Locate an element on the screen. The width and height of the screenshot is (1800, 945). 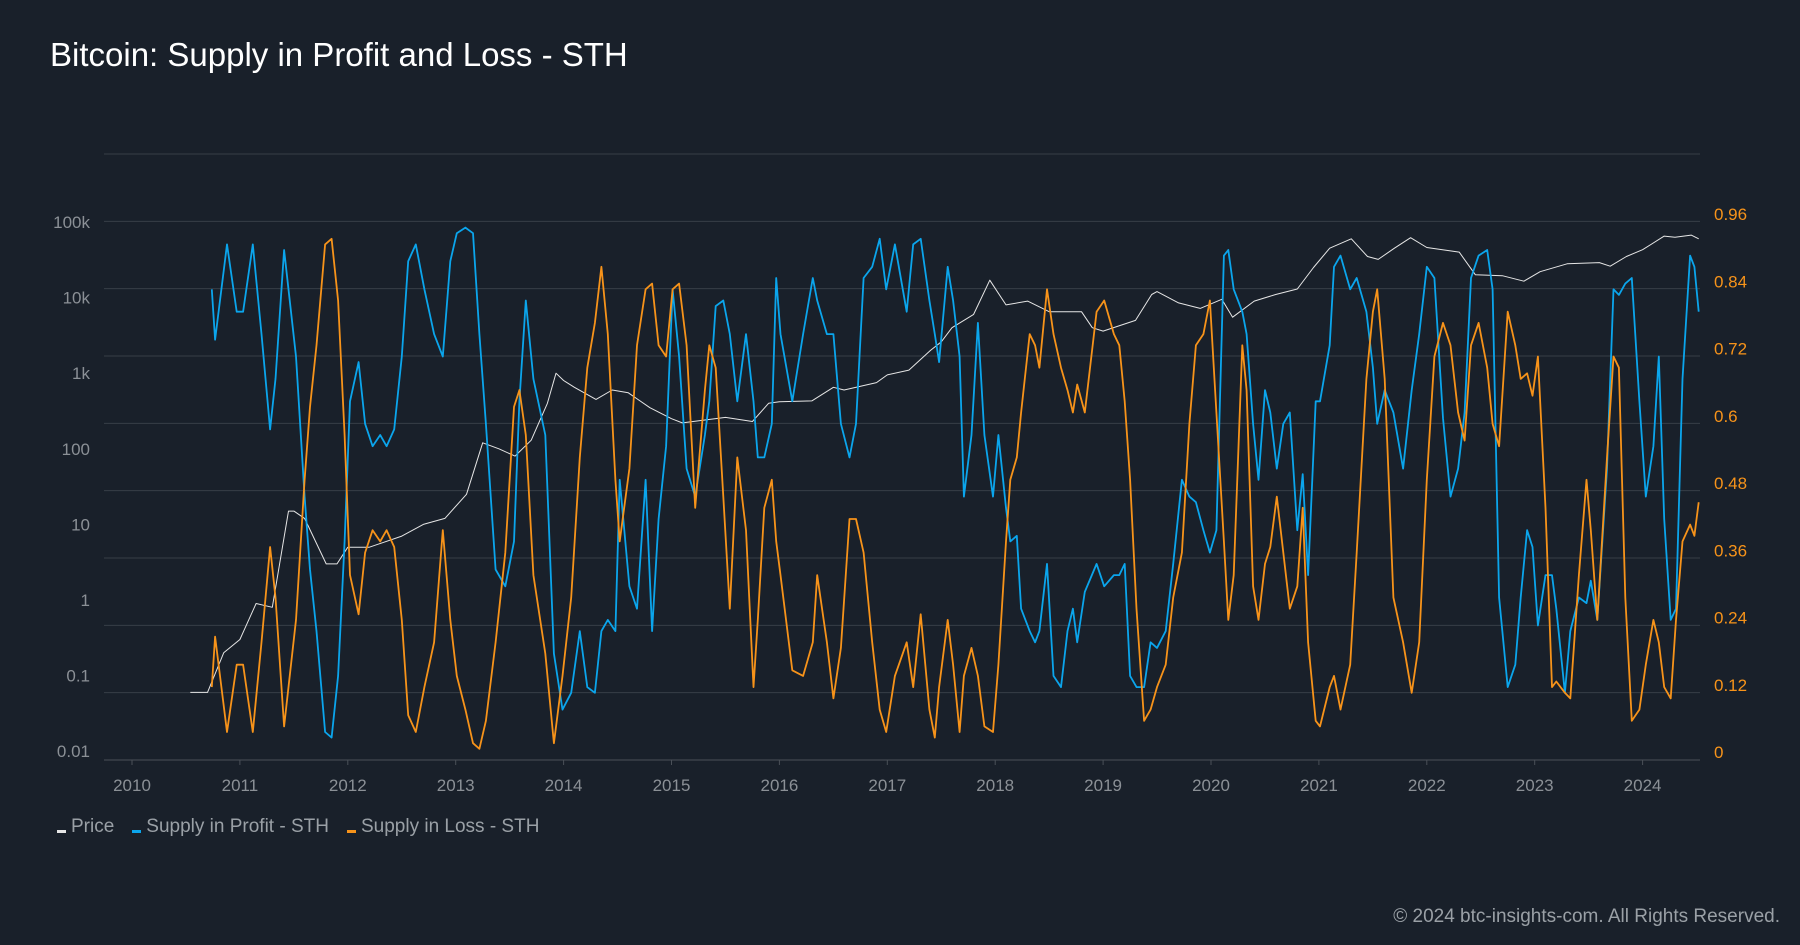
x-axis-tick-label: 2019 is located at coordinates (1103, 785).